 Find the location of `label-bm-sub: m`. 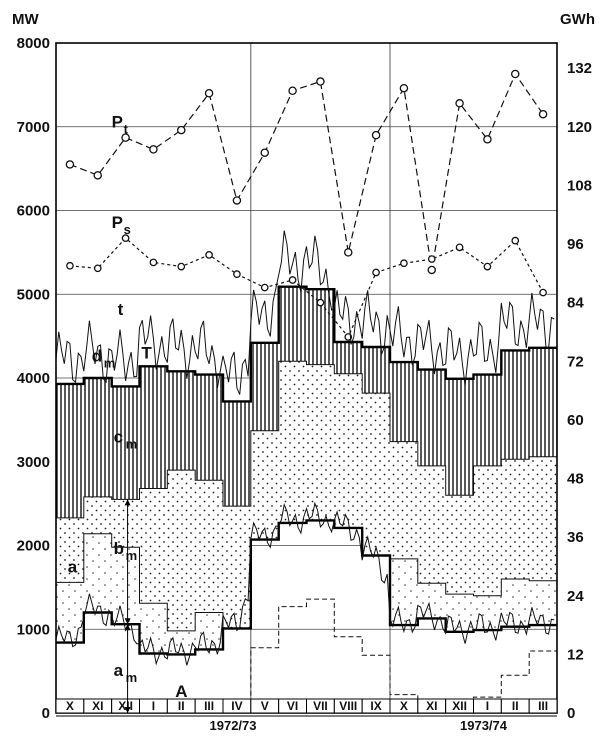

label-bm-sub: m is located at coordinates (132, 555).